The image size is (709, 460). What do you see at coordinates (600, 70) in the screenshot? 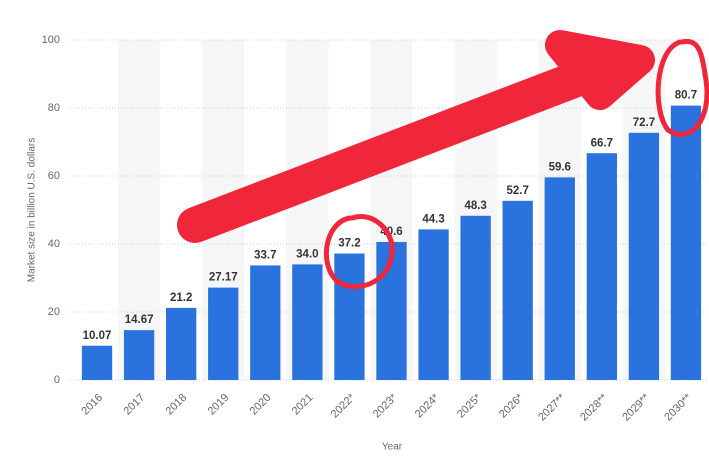
I see `arrow-head` at bounding box center [600, 70].